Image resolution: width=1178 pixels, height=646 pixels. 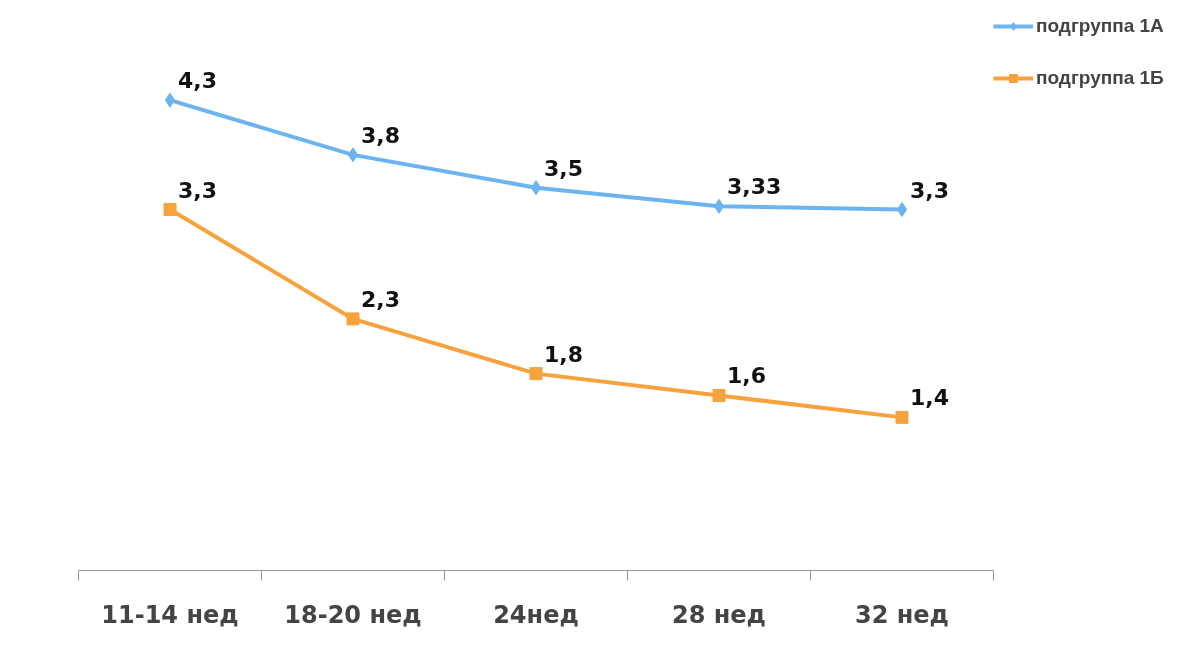 What do you see at coordinates (563, 168) in the screenshot?
I see `data-label: 3,5` at bounding box center [563, 168].